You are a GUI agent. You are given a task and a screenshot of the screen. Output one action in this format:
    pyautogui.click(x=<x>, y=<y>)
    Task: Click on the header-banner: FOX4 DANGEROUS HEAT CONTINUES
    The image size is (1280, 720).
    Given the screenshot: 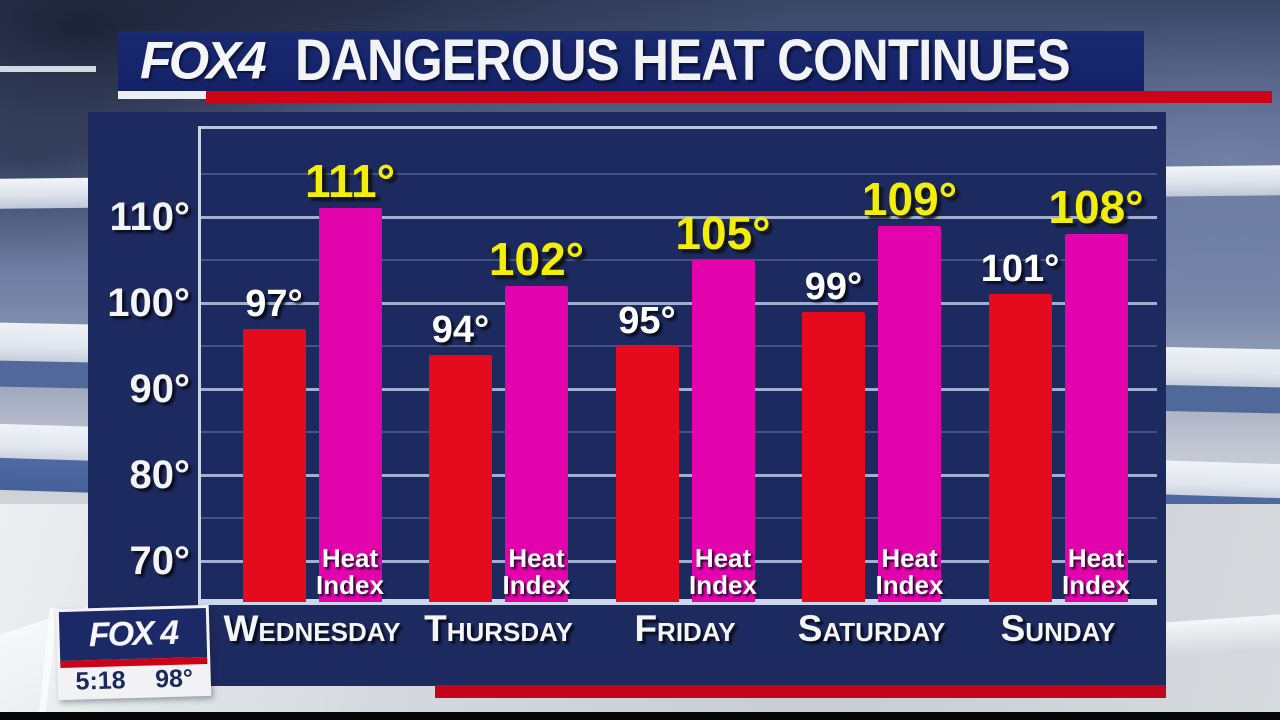 What is the action you would take?
    pyautogui.click(x=631, y=60)
    